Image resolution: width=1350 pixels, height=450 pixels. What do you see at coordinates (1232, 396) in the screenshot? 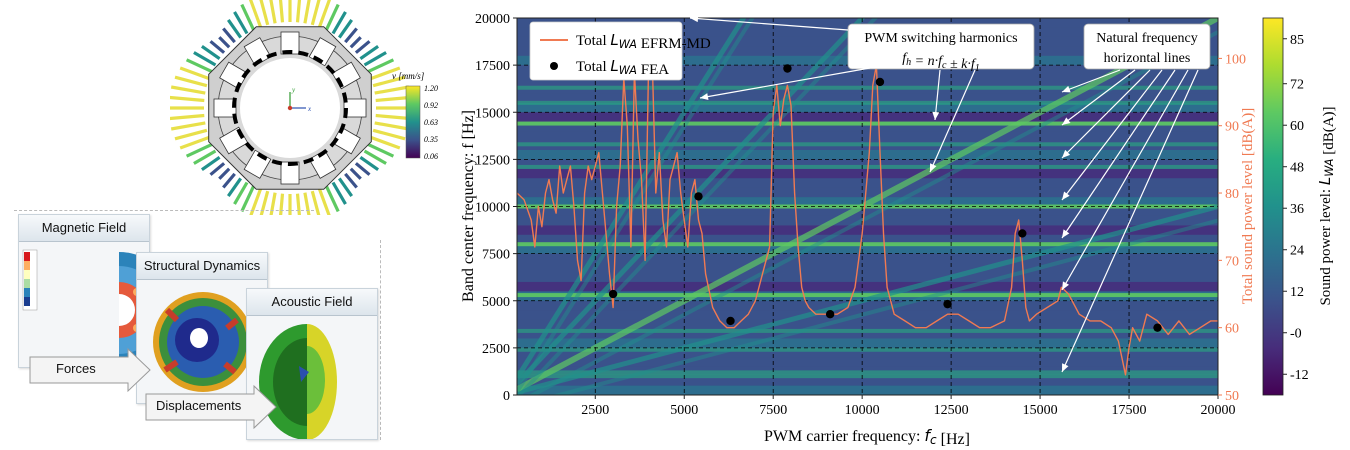
I see `right-tick-label: 50` at bounding box center [1232, 396].